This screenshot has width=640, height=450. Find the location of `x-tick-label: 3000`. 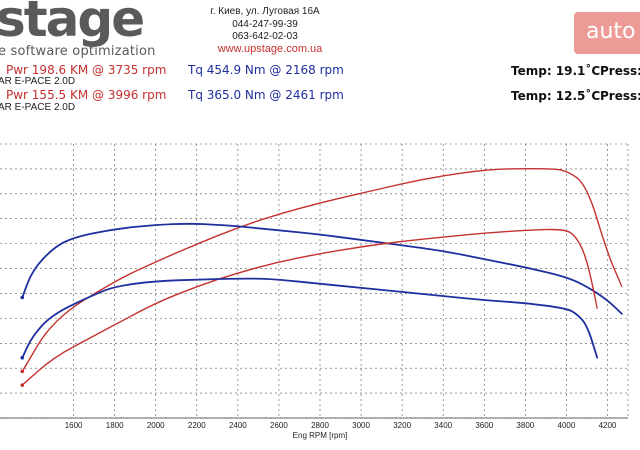

x-tick-label: 3000 is located at coordinates (361, 425).